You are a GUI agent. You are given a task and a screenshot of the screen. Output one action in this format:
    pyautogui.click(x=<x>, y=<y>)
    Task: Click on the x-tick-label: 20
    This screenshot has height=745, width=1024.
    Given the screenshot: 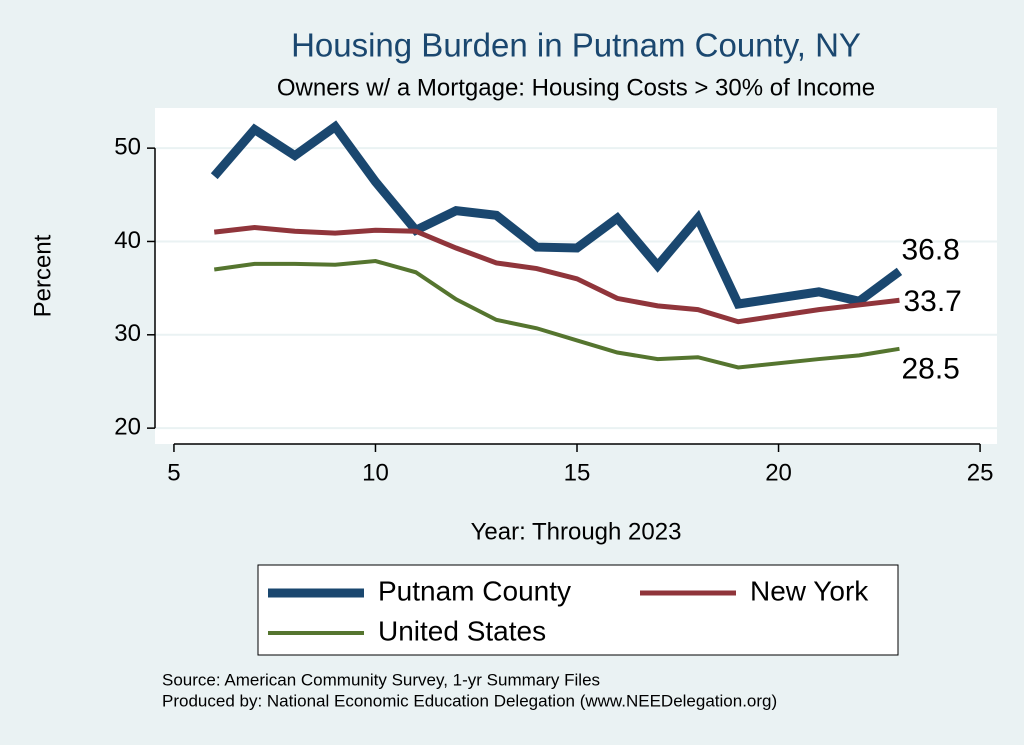 What is the action you would take?
    pyautogui.click(x=778, y=472)
    